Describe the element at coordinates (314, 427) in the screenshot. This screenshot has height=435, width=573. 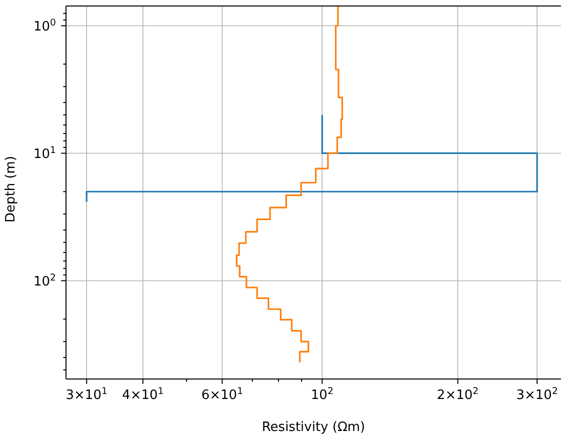
I see `x-axis-title: Resistivity (Ωm)` at that location.